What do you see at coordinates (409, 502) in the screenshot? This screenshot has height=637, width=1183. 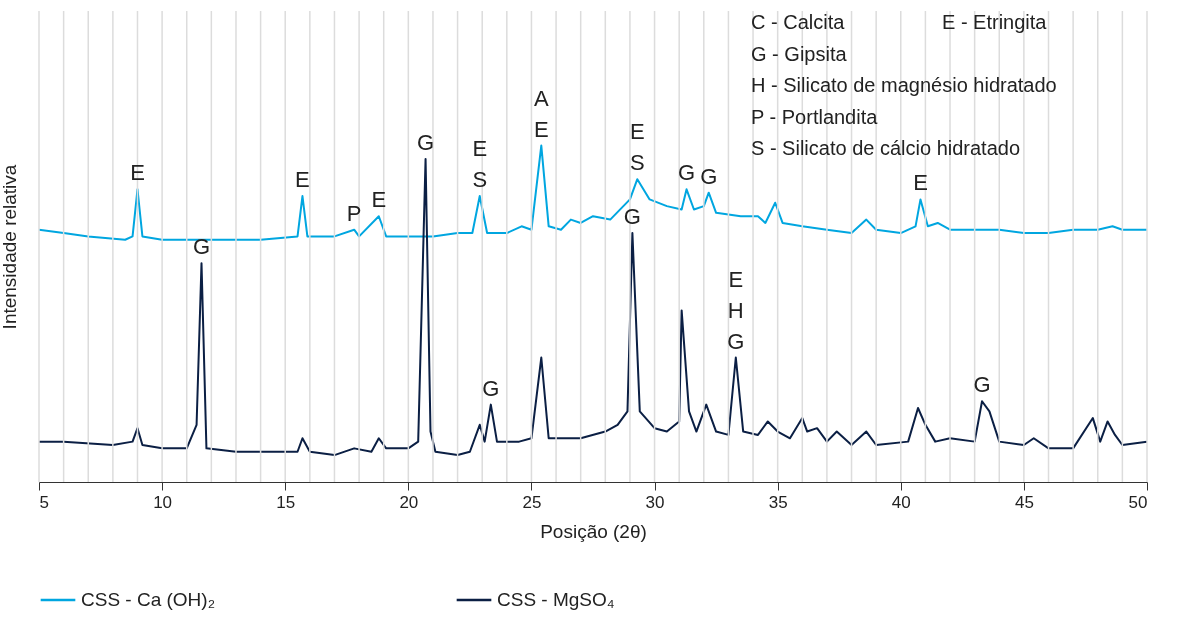 I see `x-tick-label: 20` at bounding box center [409, 502].